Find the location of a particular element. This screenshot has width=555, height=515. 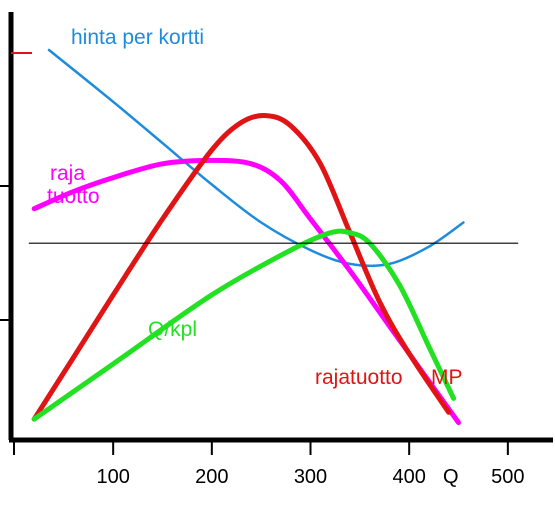

label-tuotto: tuotto is located at coordinates (73, 196).